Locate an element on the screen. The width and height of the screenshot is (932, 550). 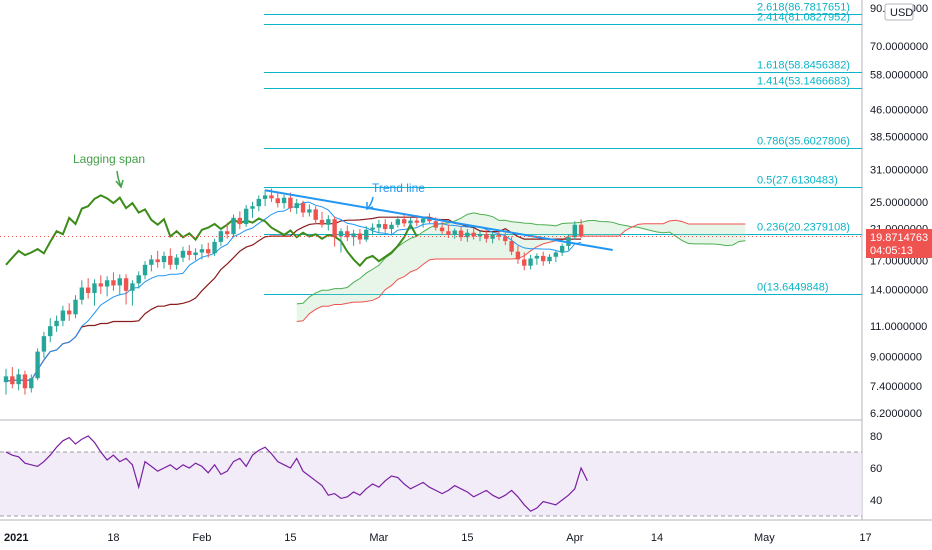
time-axis: 202118Feb15Mar15Apr14May17Jun is located at coordinates (468, 538).